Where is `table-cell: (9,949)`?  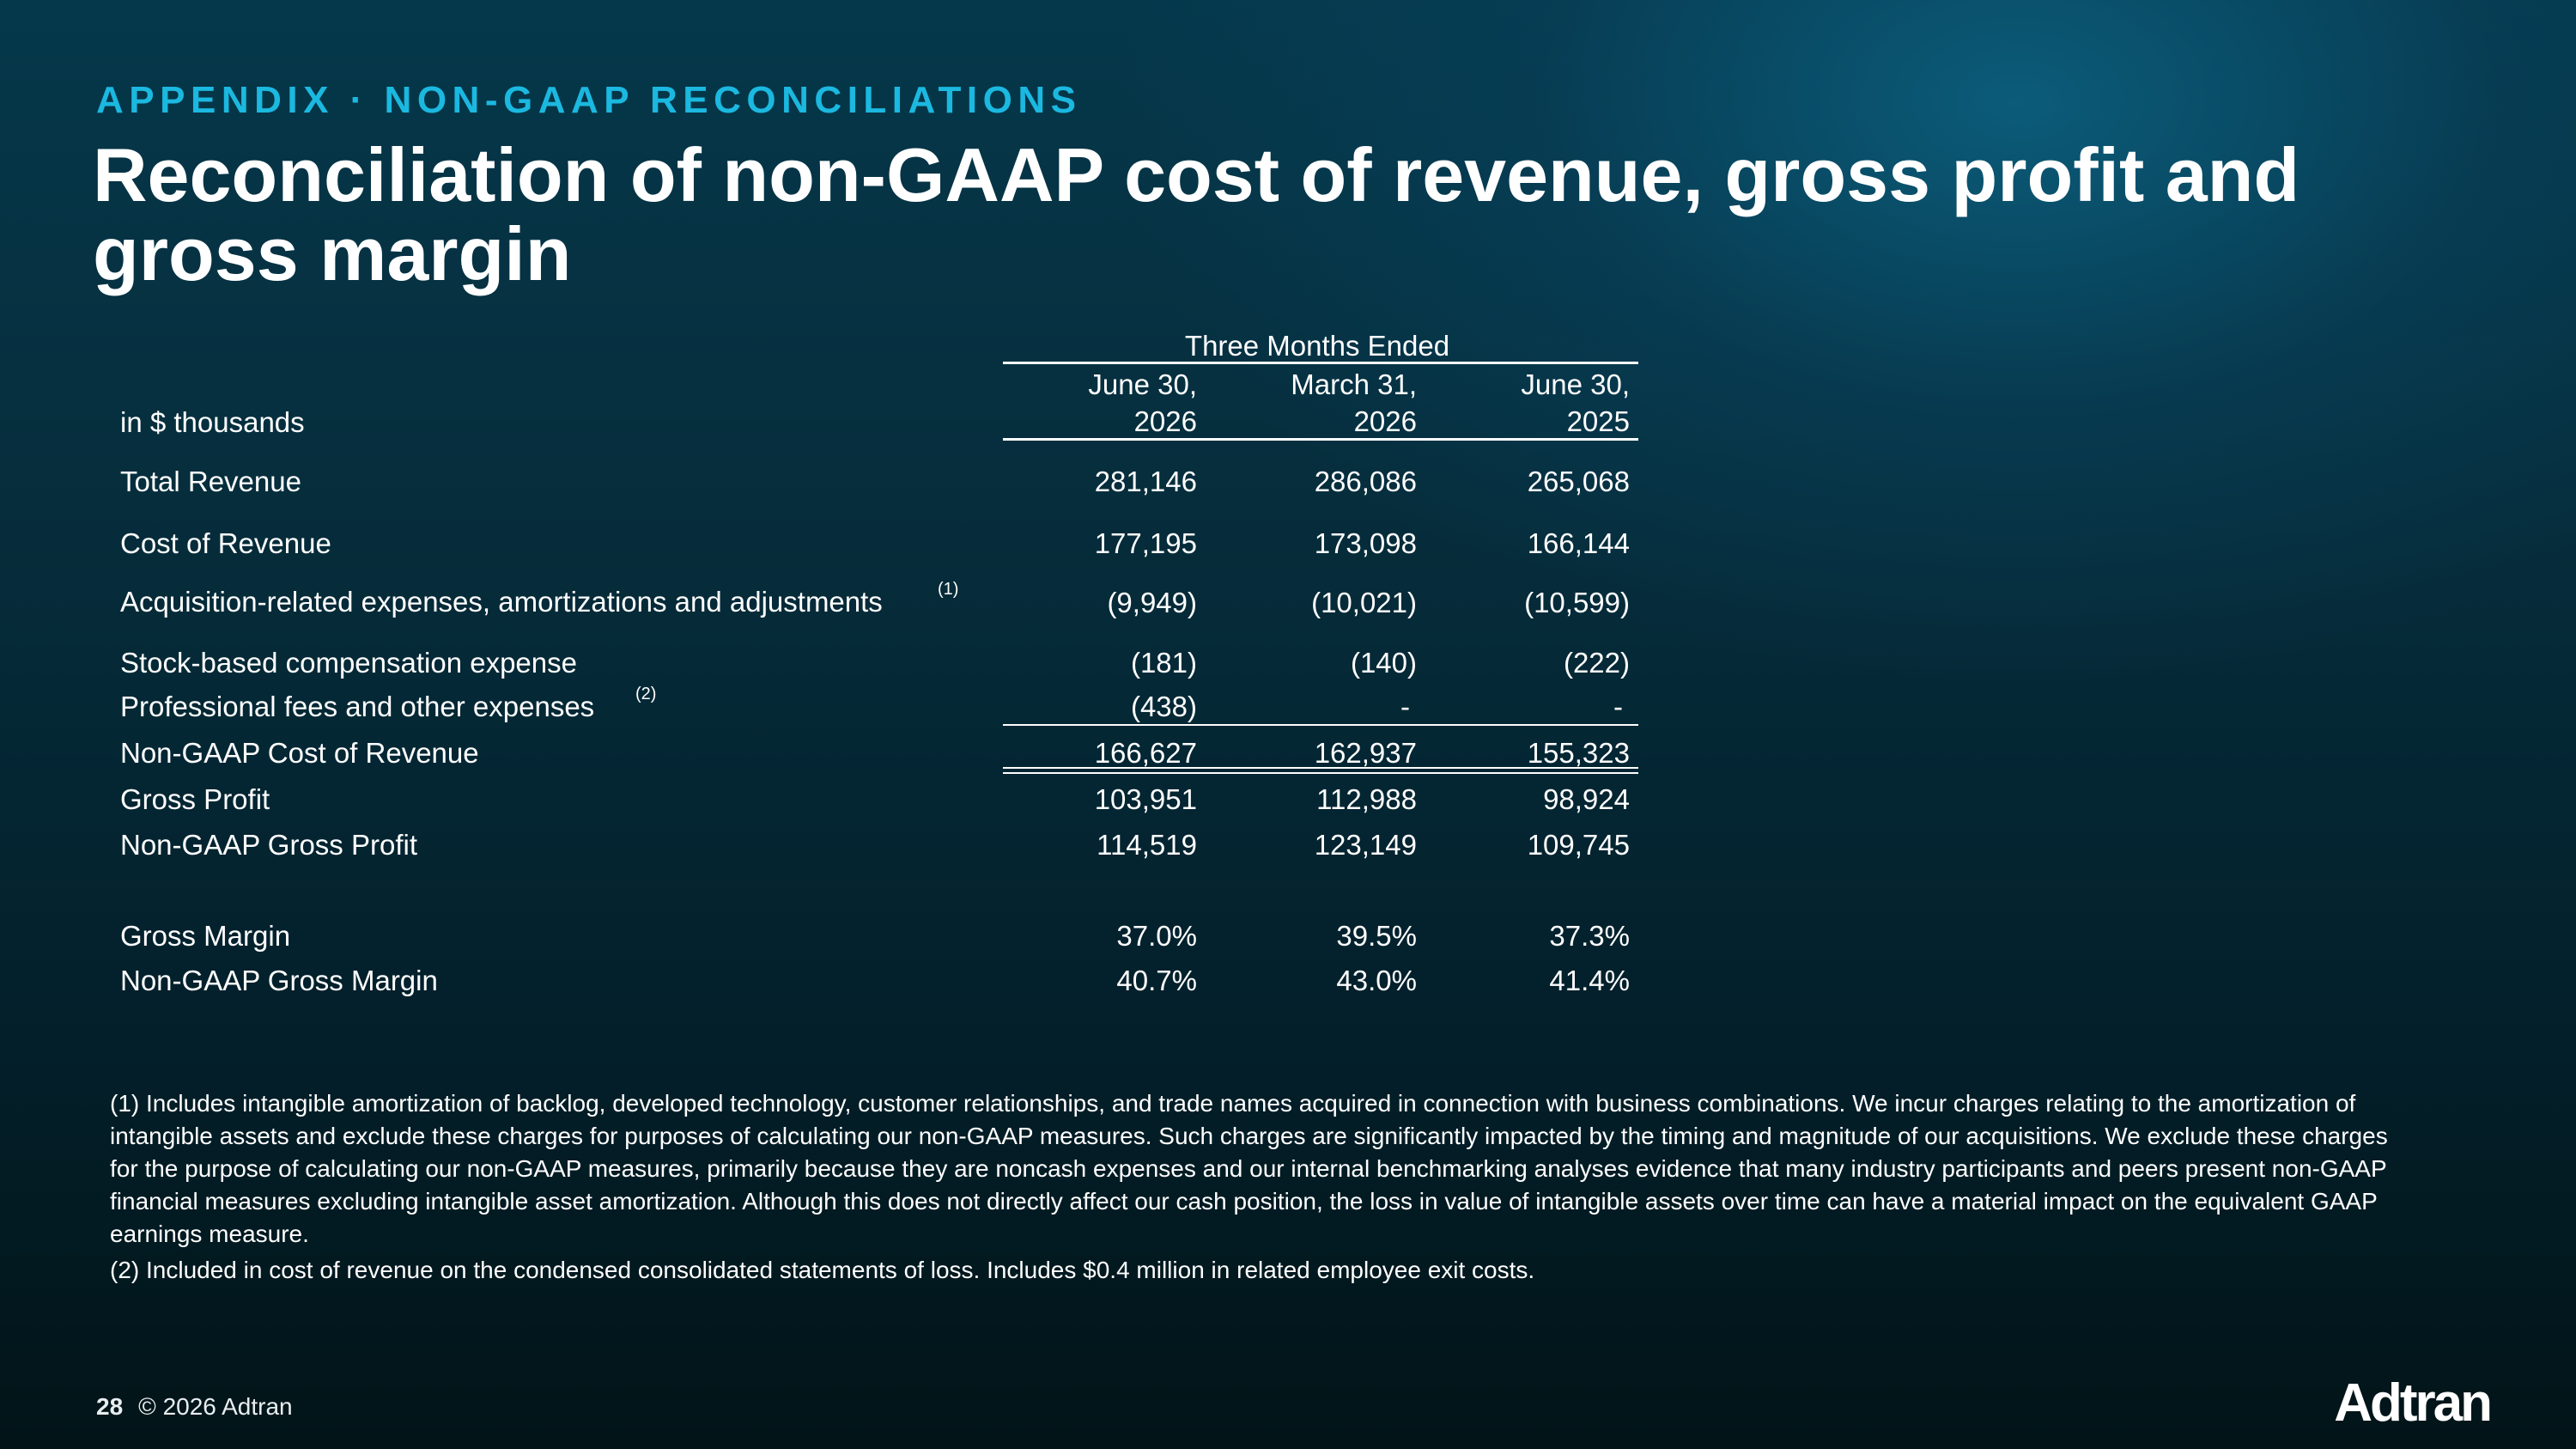 table-cell: (9,949) is located at coordinates (1152, 602).